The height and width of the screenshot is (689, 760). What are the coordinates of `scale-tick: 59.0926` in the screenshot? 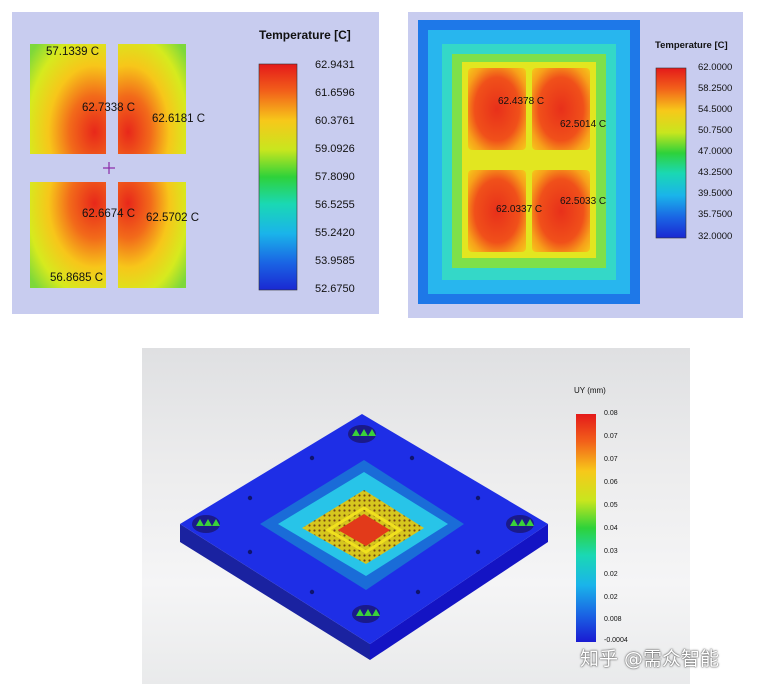 It's located at (335, 149).